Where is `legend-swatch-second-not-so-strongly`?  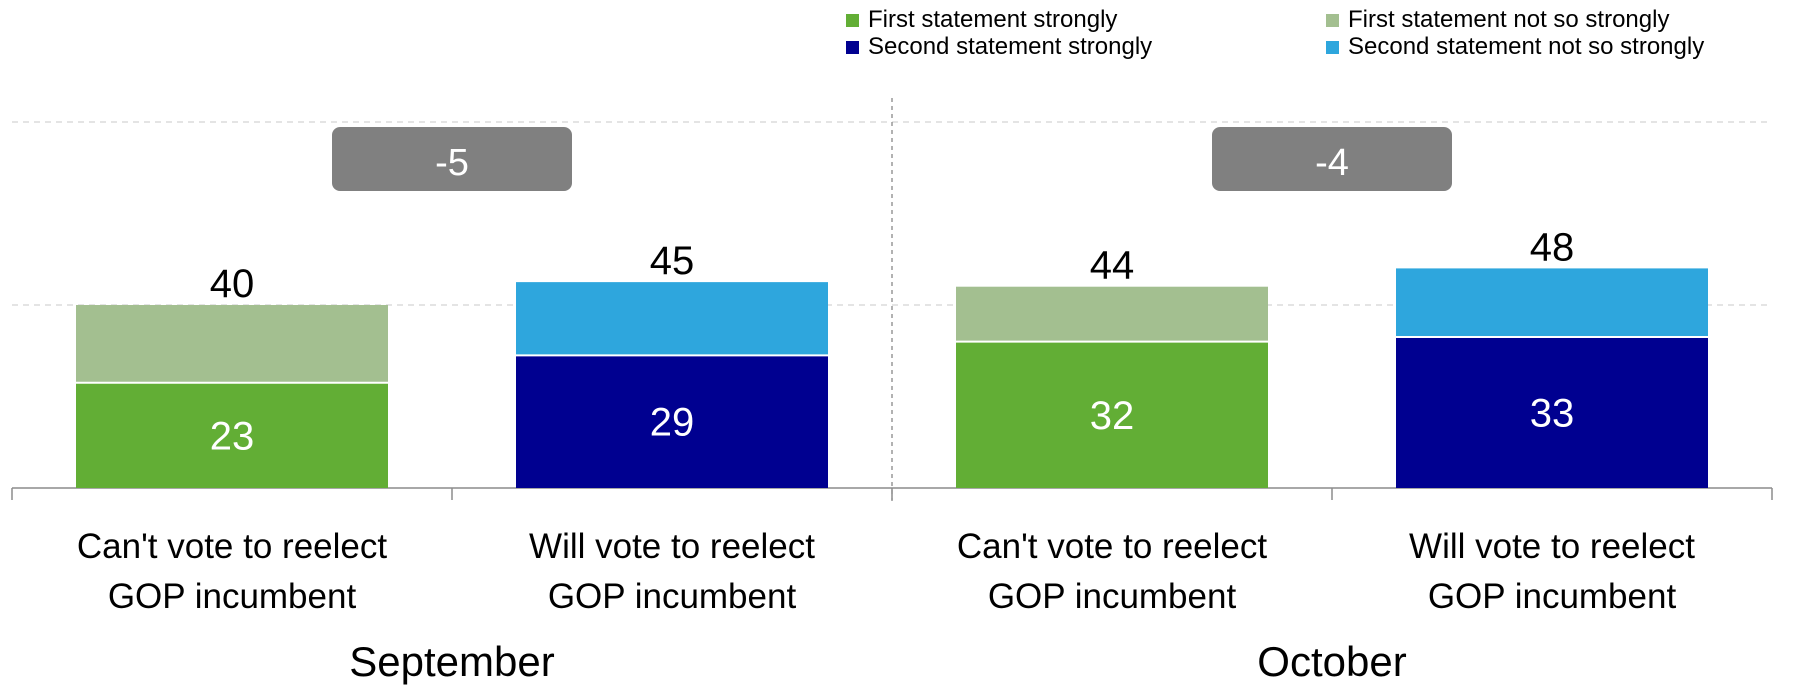 legend-swatch-second-not-so-strongly is located at coordinates (1332, 47).